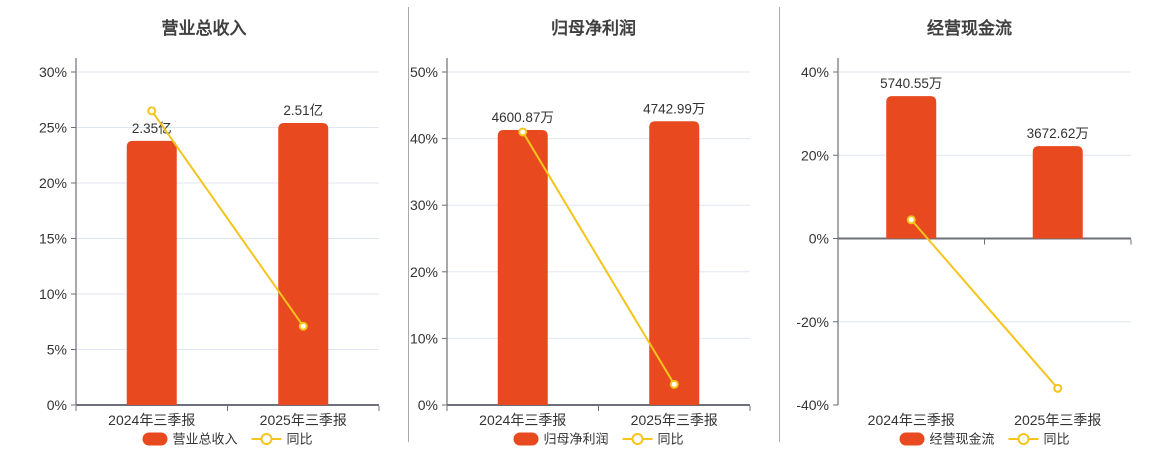 The width and height of the screenshot is (1160, 450). I want to click on bar-value-label: 3672.62万, so click(1058, 133).